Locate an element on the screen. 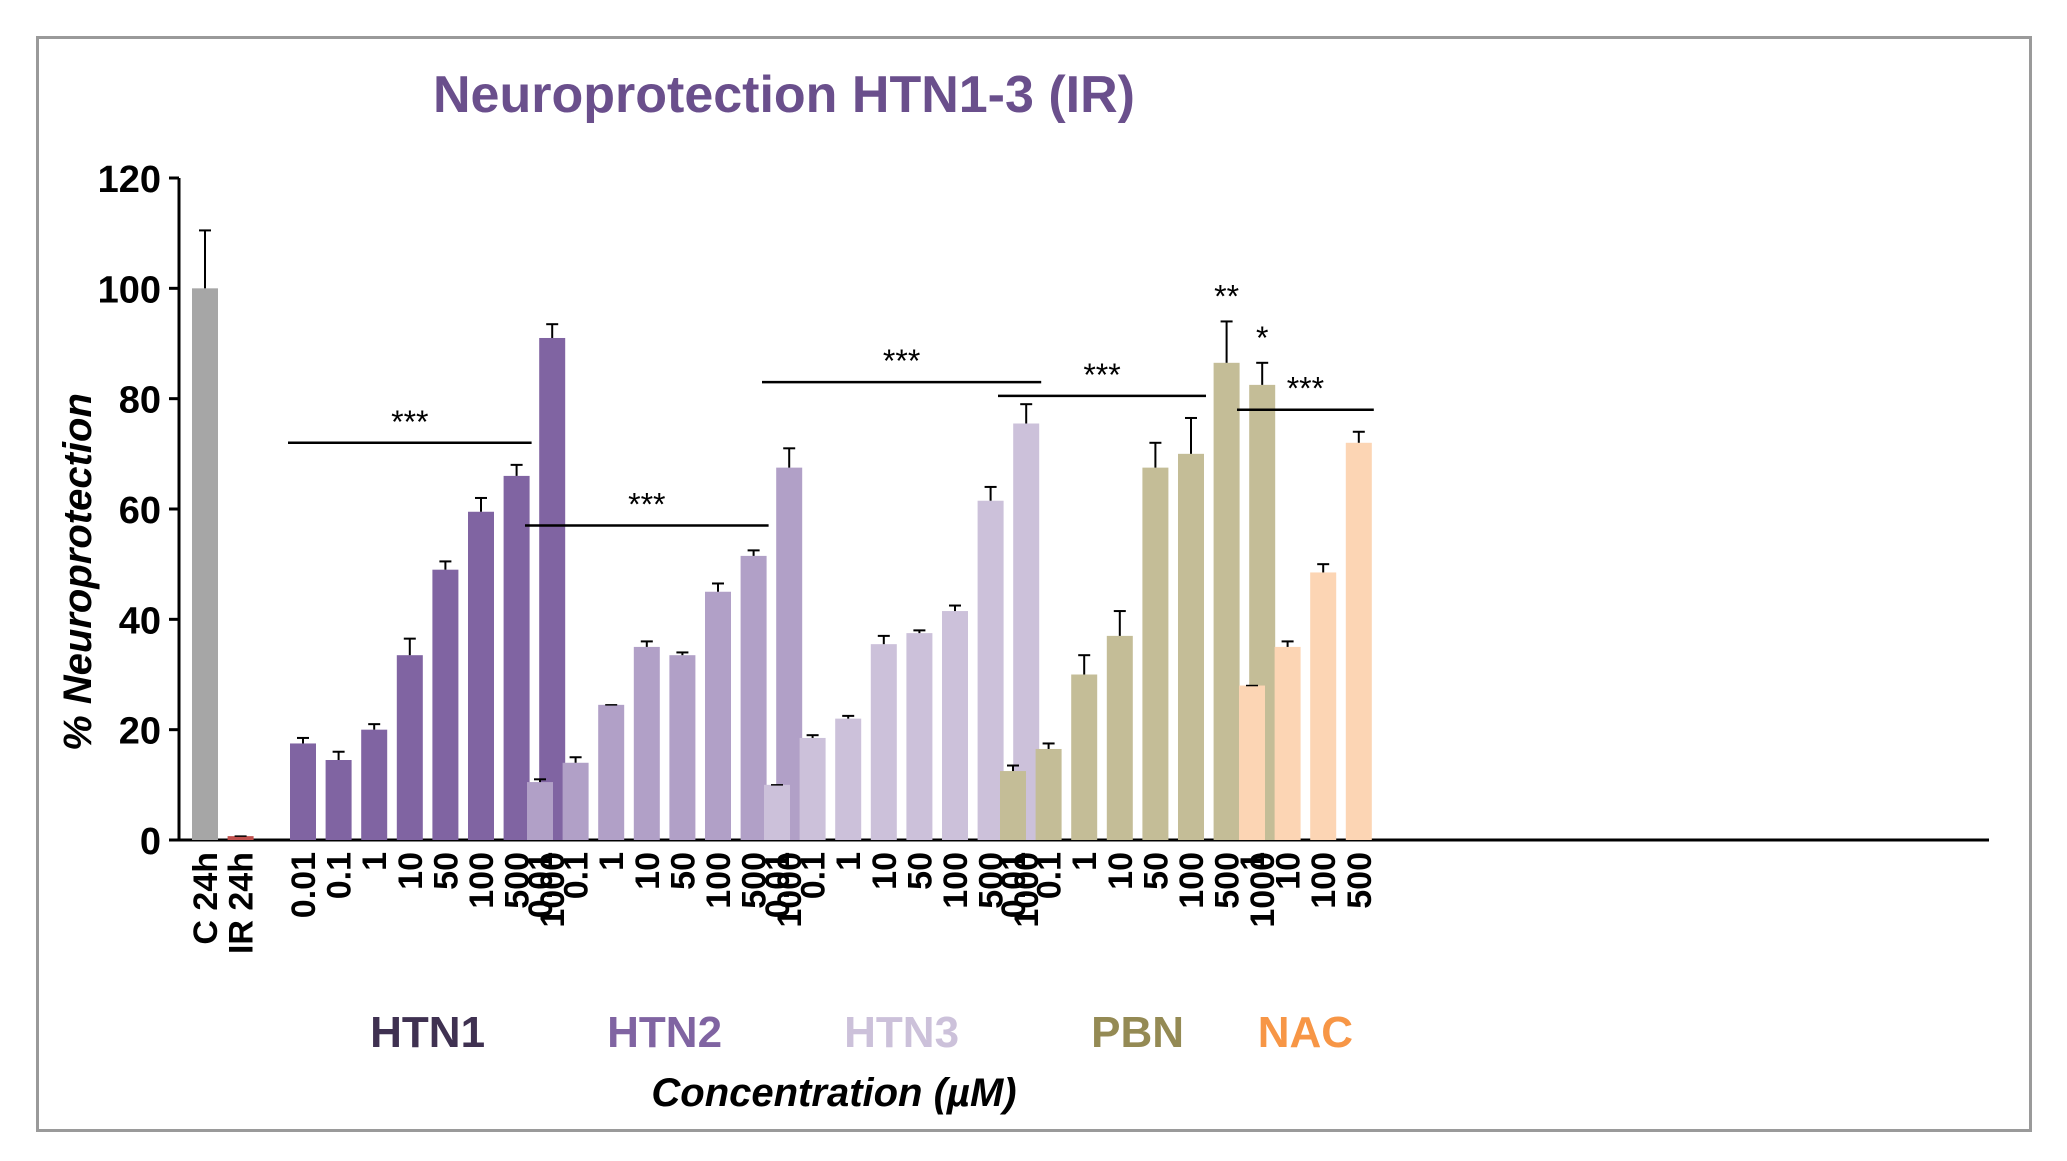 The image size is (2067, 1161). y-tick-label: 100 is located at coordinates (129, 290).